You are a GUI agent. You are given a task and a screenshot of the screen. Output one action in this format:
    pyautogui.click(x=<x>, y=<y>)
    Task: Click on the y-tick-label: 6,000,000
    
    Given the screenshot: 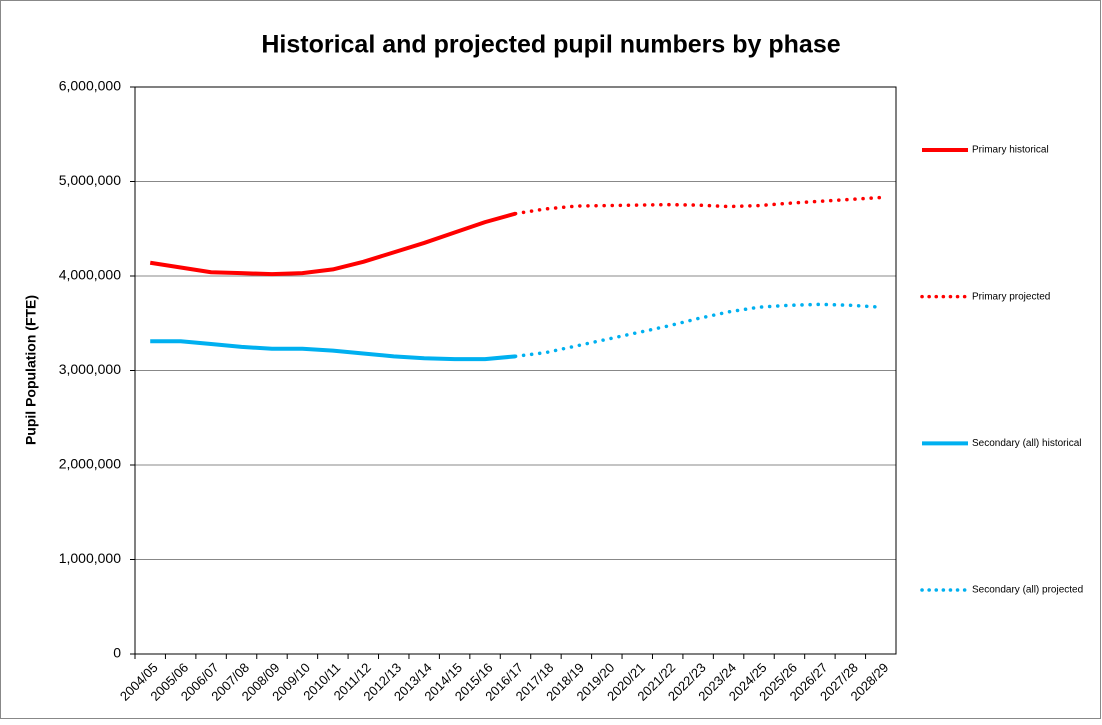 What is the action you would take?
    pyautogui.click(x=90, y=86)
    